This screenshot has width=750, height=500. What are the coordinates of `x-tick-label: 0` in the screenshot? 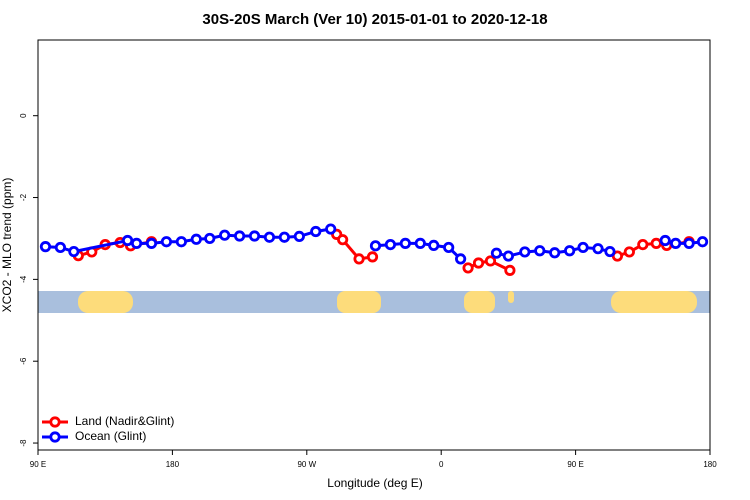 It's located at (441, 464).